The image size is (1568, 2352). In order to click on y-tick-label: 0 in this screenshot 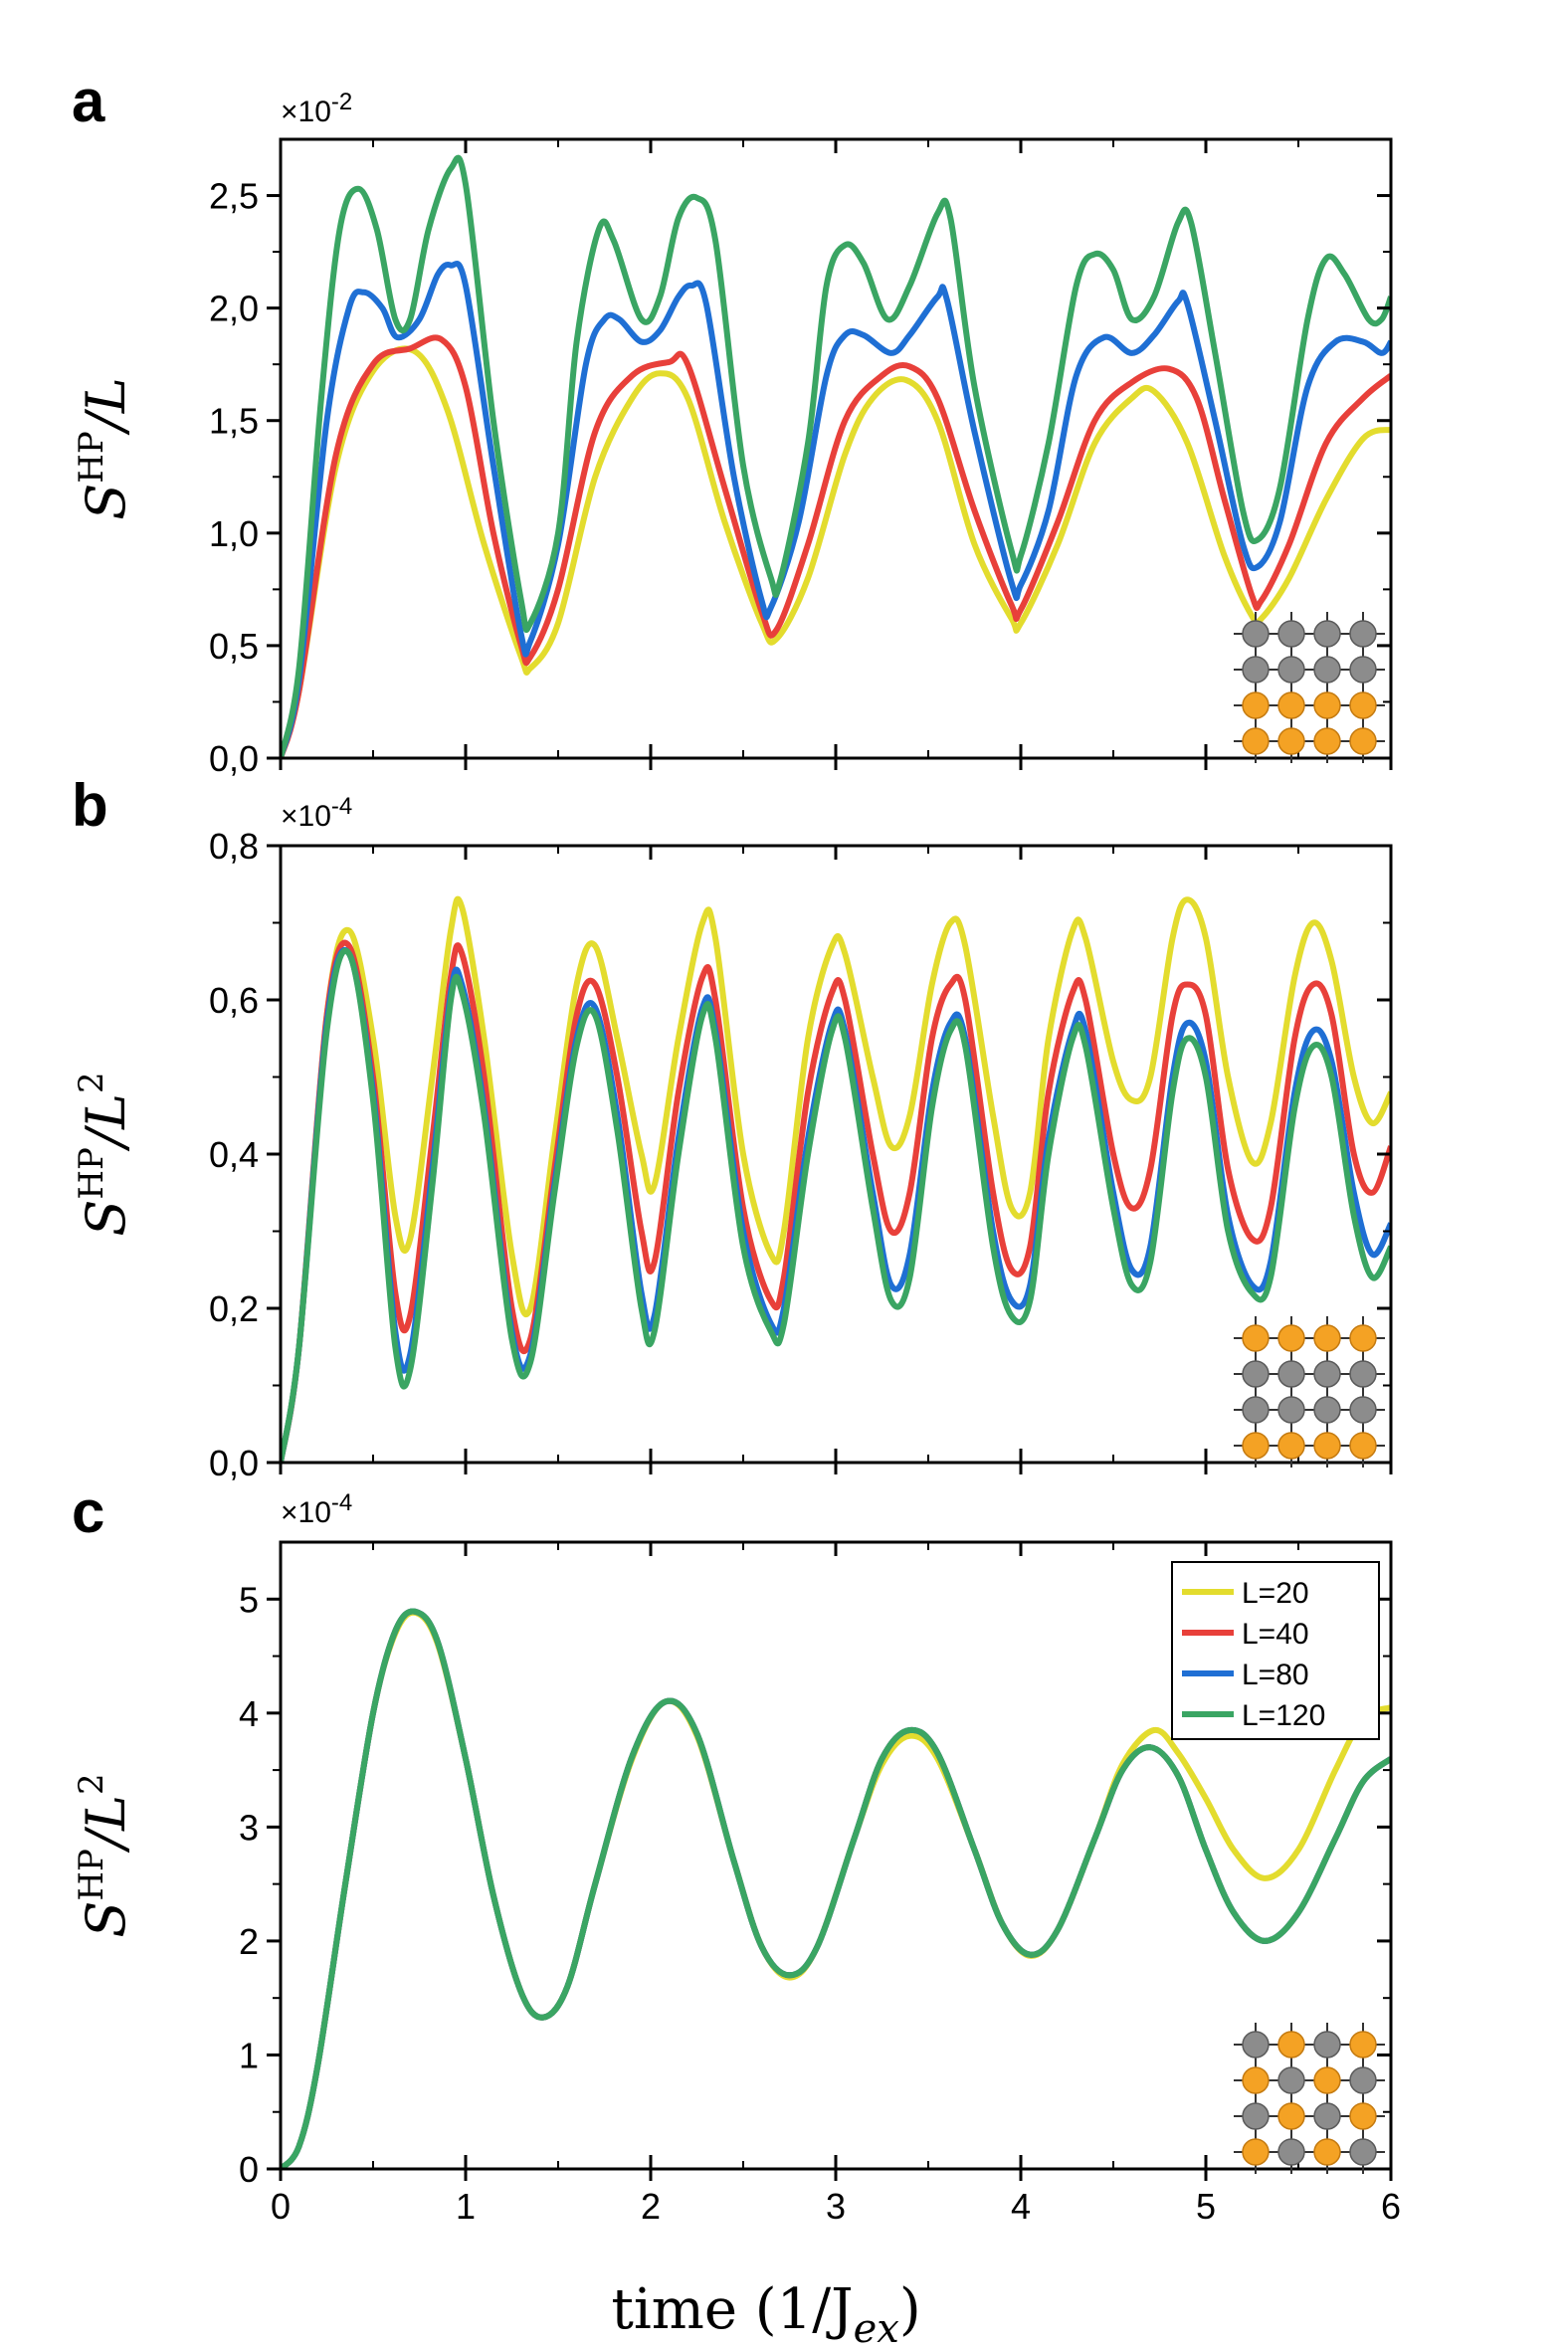, I will do `click(249, 2169)`.